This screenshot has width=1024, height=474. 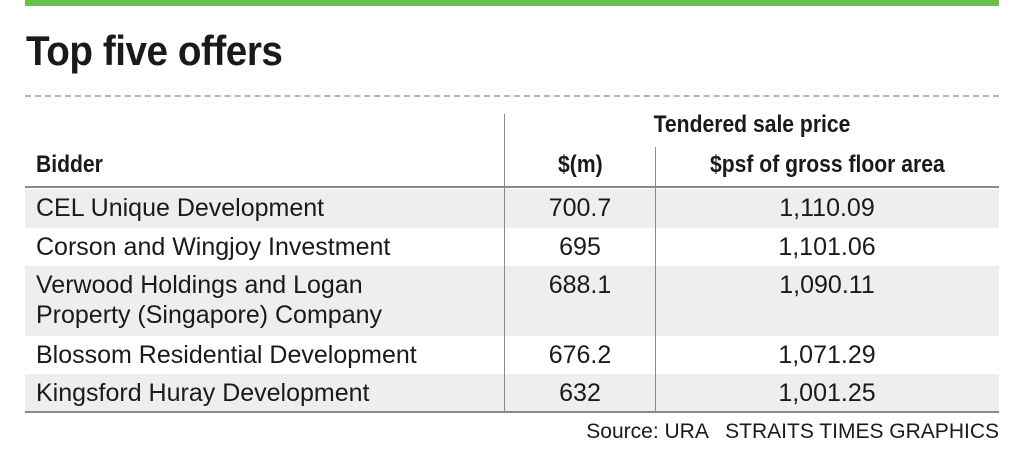 I want to click on cell-price-m: 700.7, so click(x=580, y=208).